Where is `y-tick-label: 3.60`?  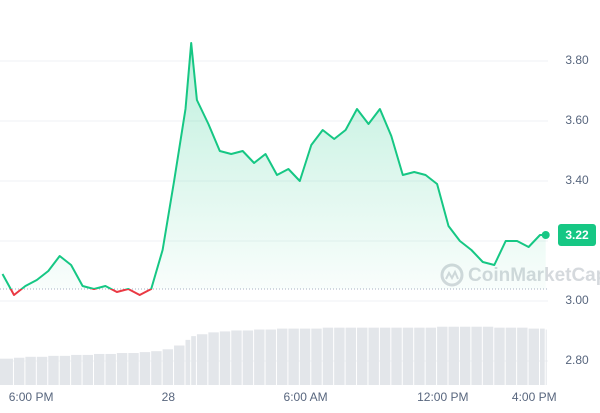
y-tick-label: 3.60 is located at coordinates (577, 120).